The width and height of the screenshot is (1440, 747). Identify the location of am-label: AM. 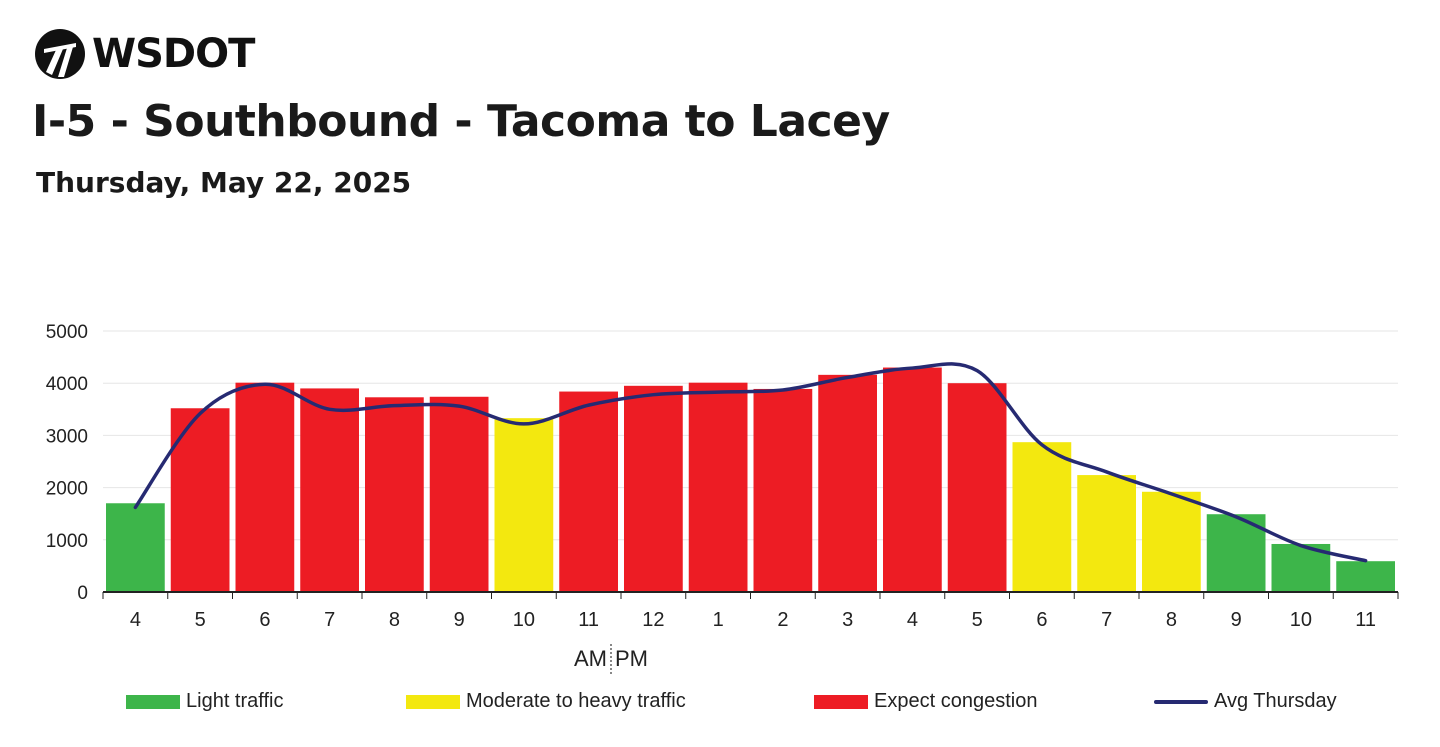
(590, 658).